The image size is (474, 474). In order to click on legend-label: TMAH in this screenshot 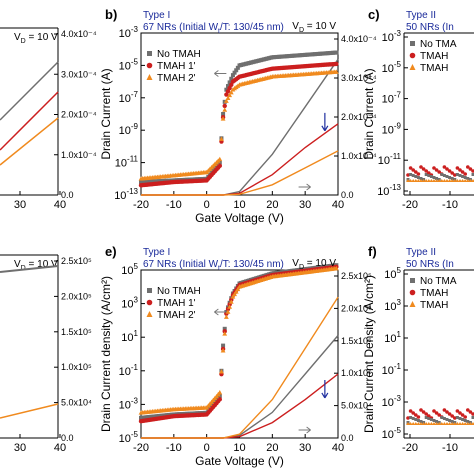, I will do `click(434, 68)`.